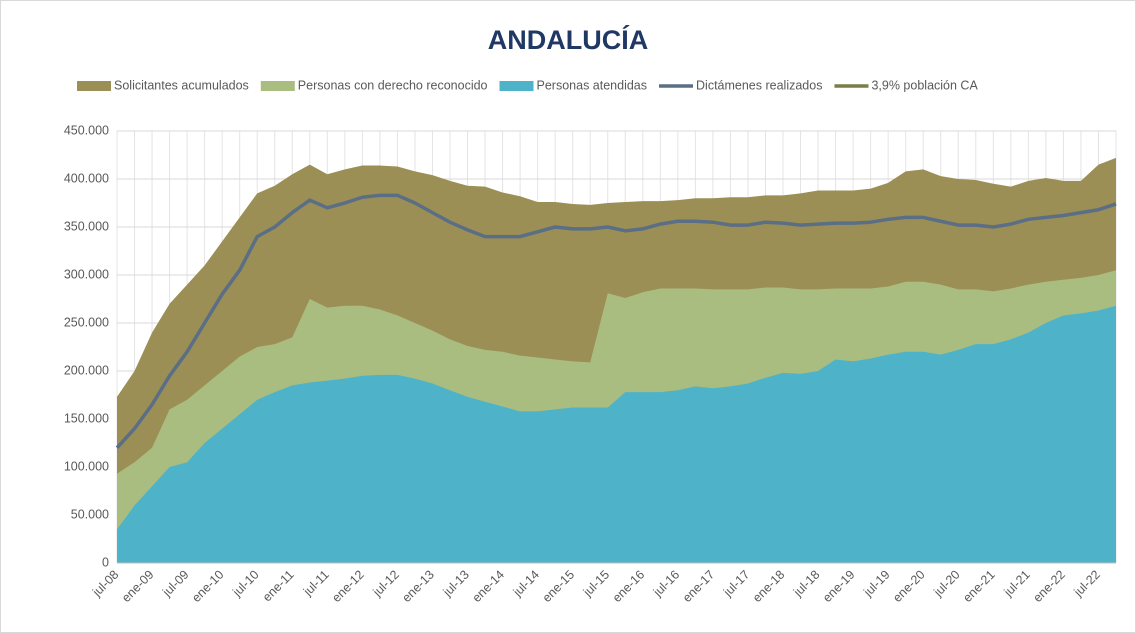 This screenshot has height=633, width=1136. What do you see at coordinates (105, 562) in the screenshot?
I see `y-tick-label: 0` at bounding box center [105, 562].